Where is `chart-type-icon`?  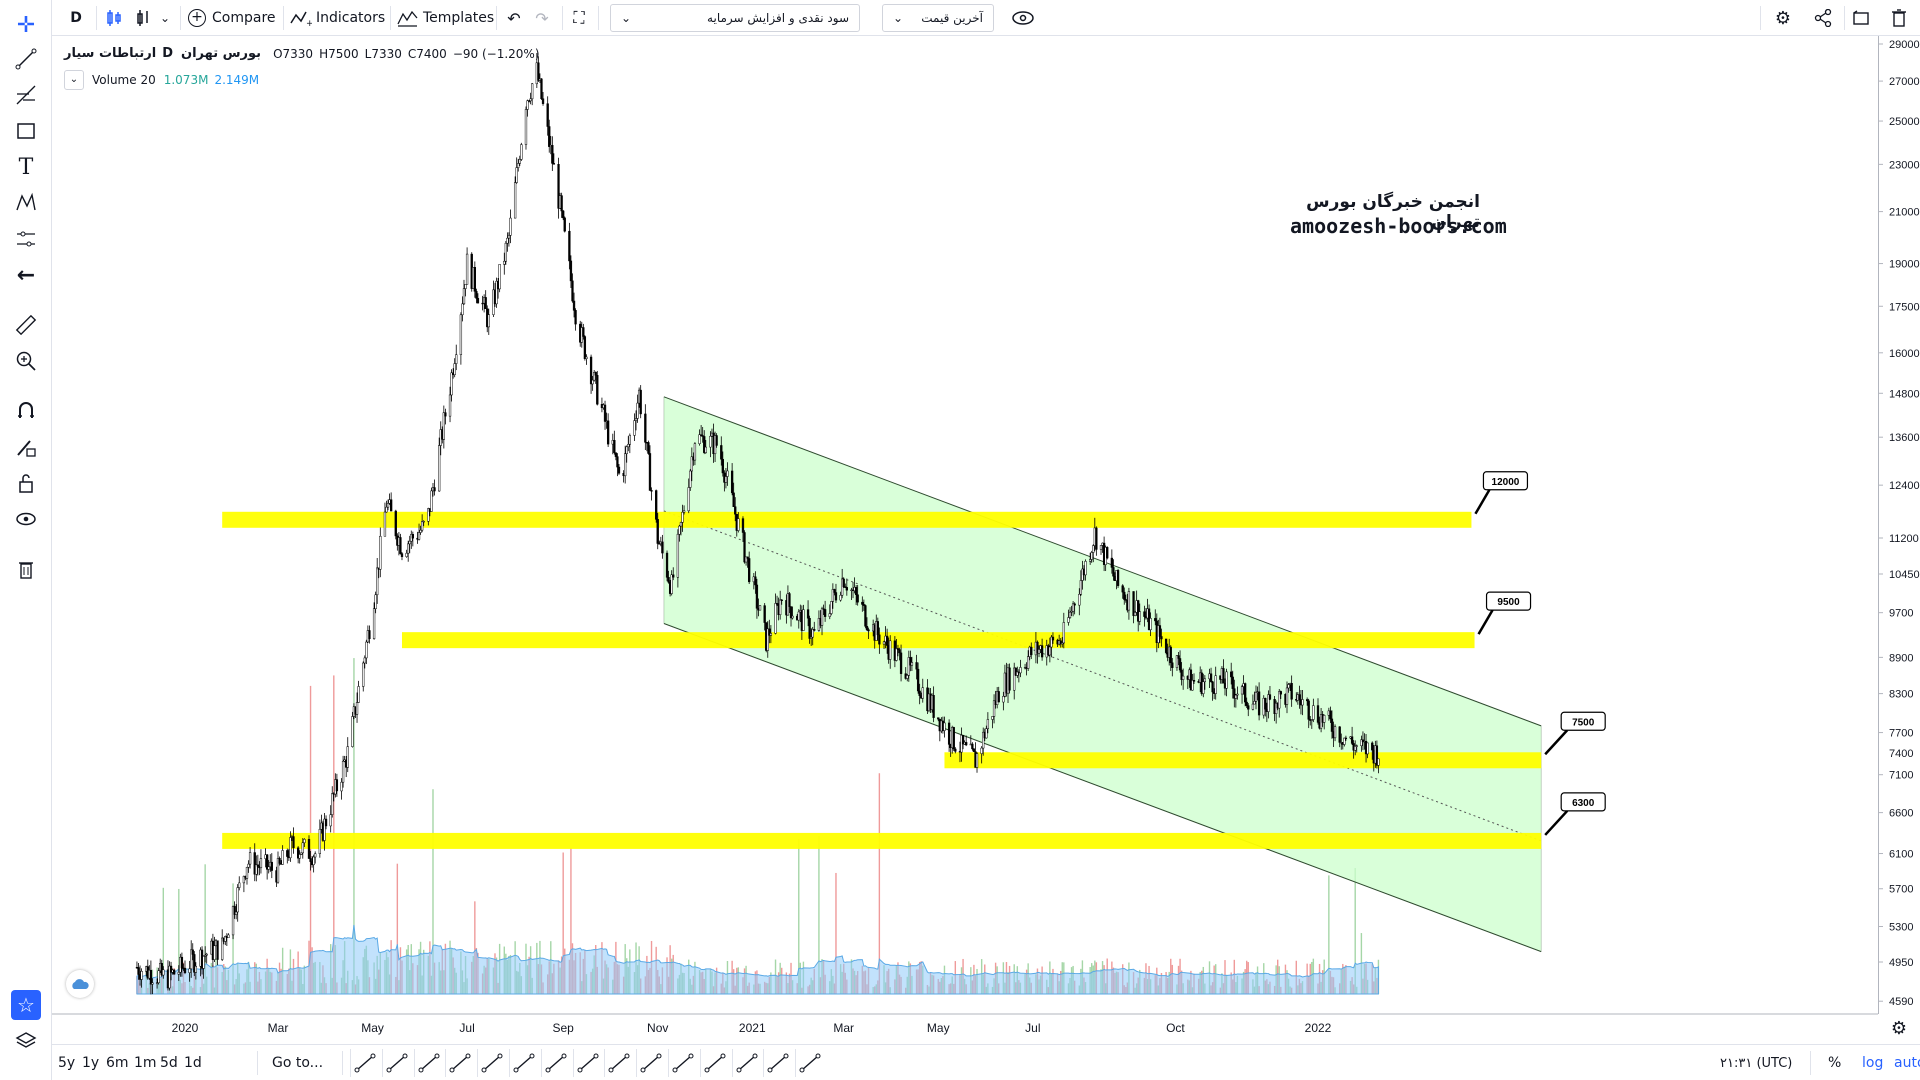 chart-type-icon is located at coordinates (114, 18).